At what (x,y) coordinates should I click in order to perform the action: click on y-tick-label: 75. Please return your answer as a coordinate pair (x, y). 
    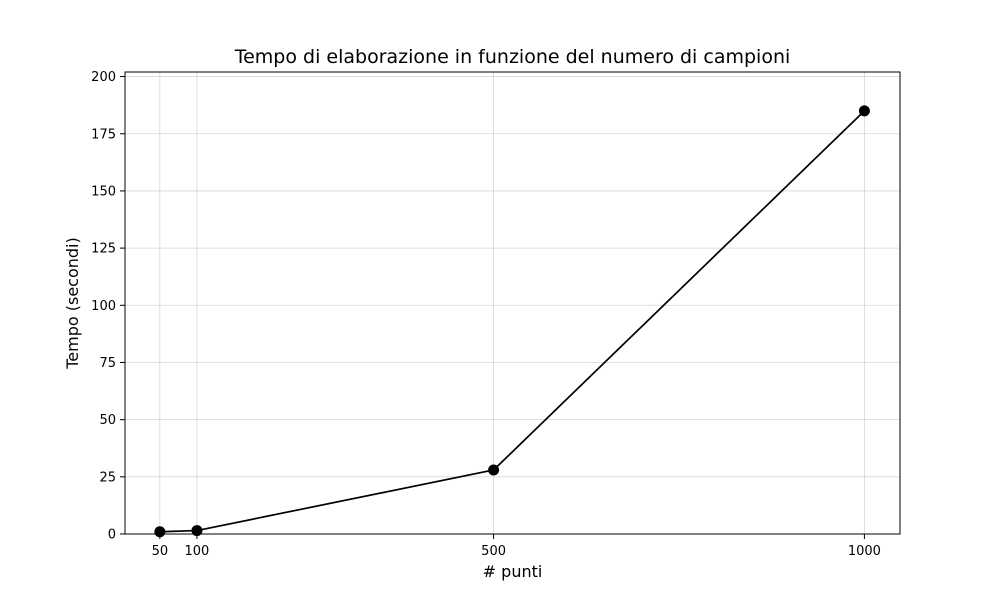
    Looking at the image, I should click on (107, 363).